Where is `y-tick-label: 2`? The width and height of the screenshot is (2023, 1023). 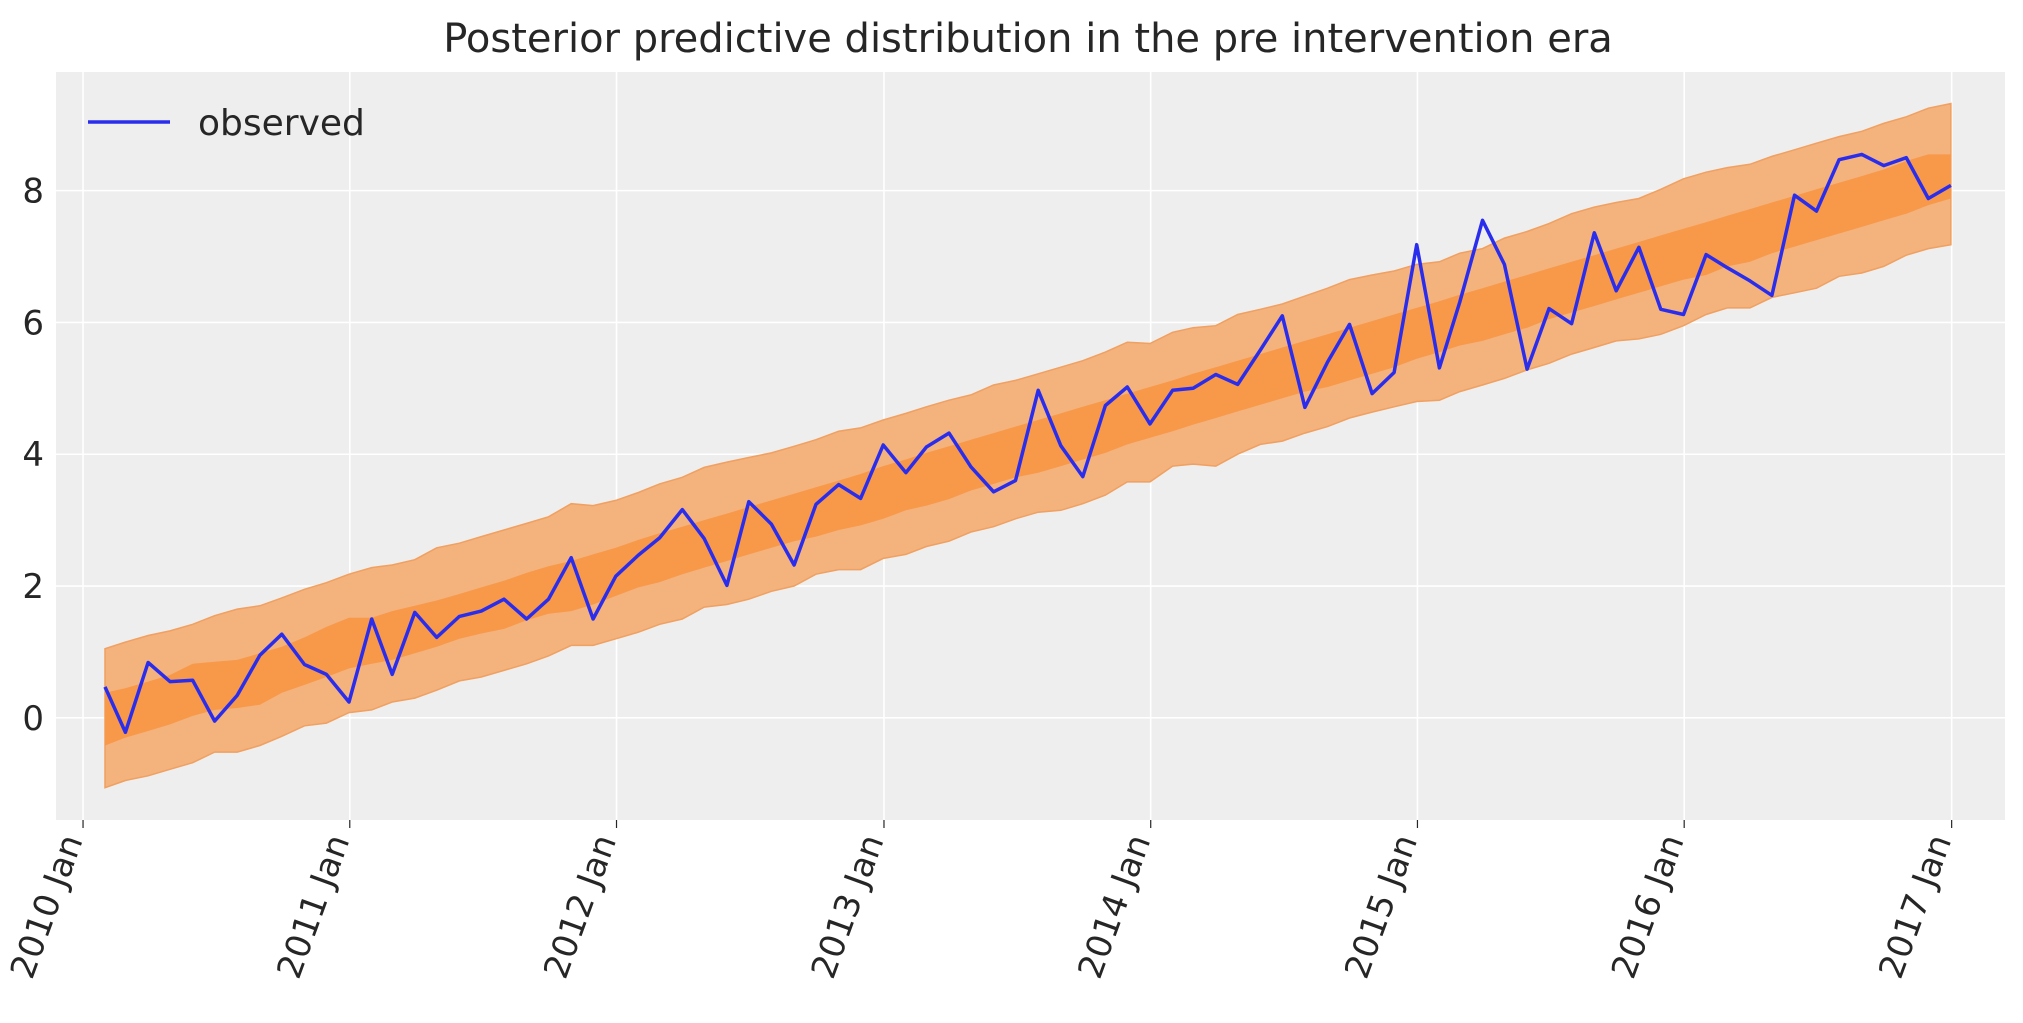 y-tick-label: 2 is located at coordinates (33, 587).